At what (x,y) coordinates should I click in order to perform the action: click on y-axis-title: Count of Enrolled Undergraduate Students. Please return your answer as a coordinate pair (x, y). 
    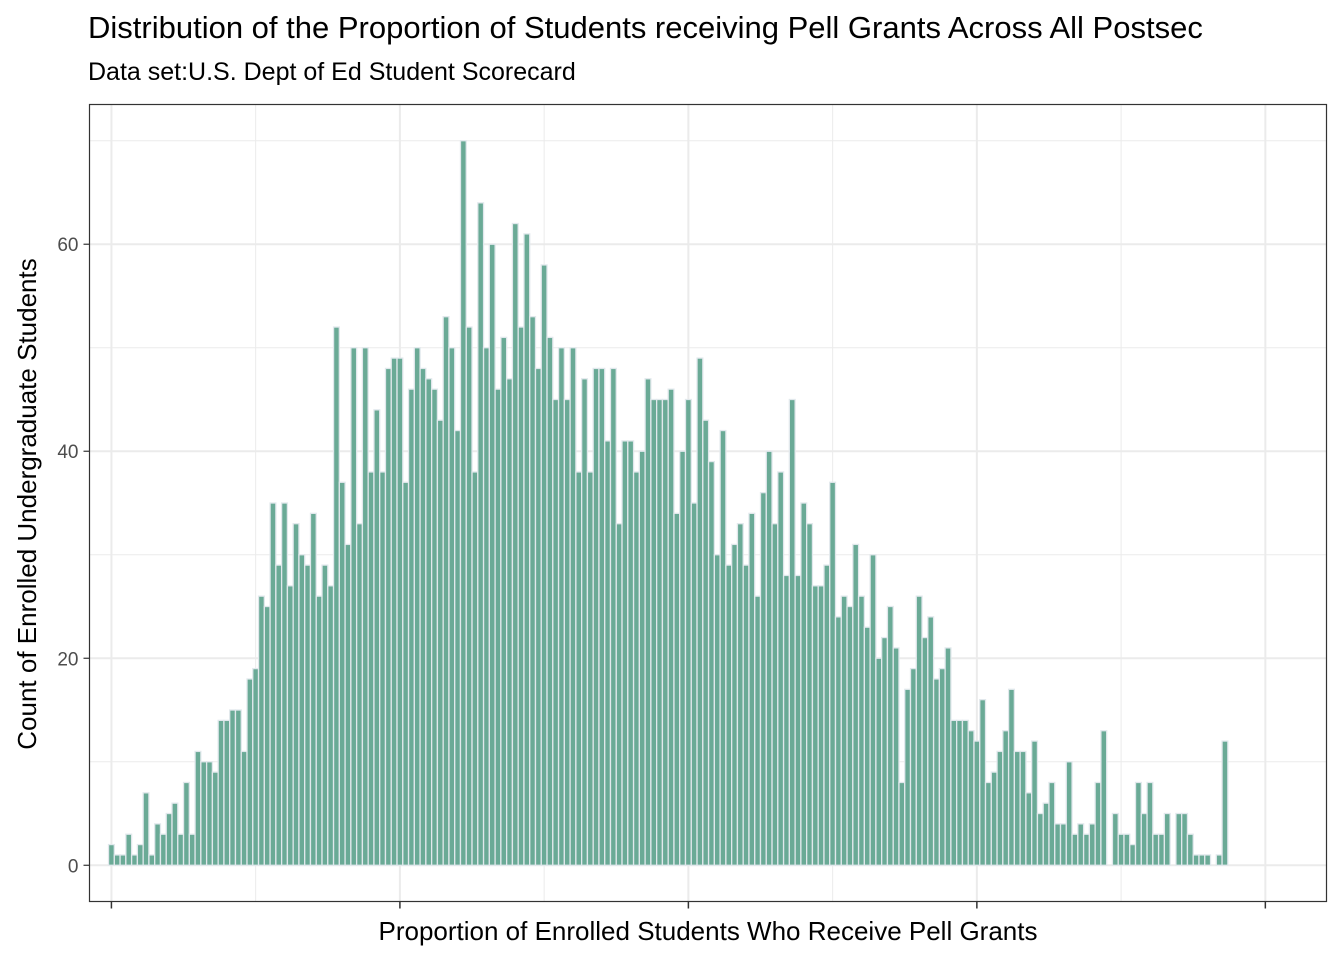
    Looking at the image, I should click on (27, 503).